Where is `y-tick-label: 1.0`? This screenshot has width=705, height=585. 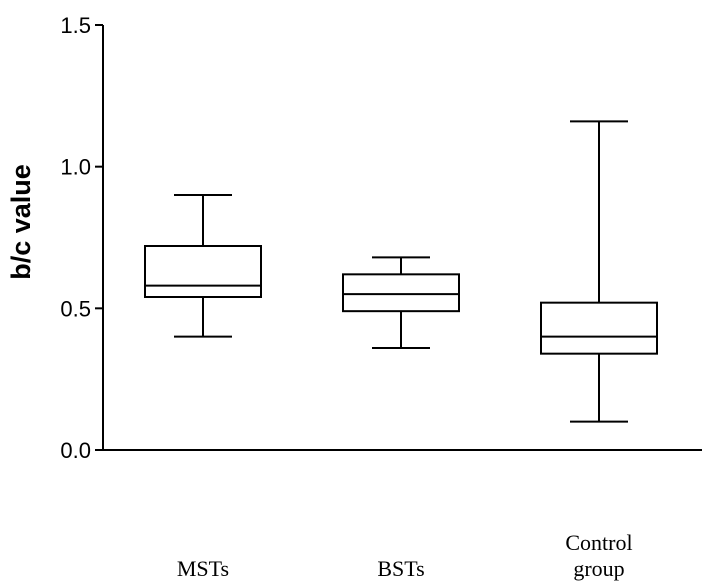 y-tick-label: 1.0 is located at coordinates (75, 167).